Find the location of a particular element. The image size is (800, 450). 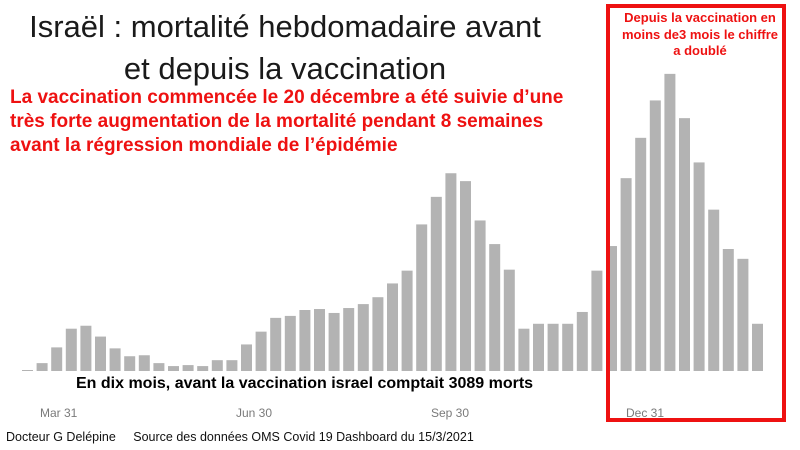

x-tick-label: Mar 31 is located at coordinates (59, 413).